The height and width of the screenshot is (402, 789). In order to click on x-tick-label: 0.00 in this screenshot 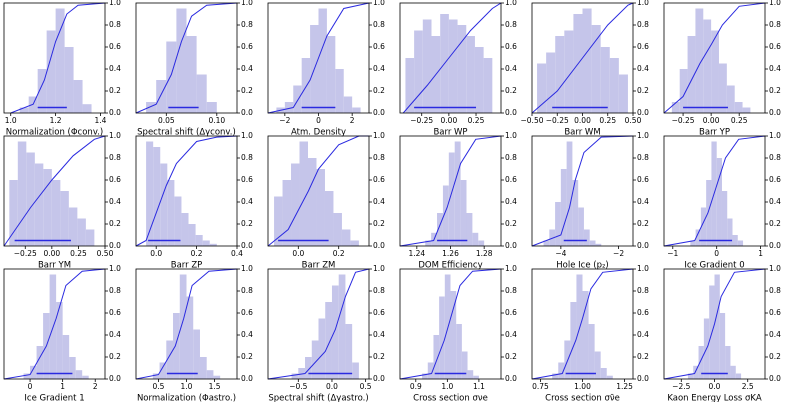, I will do `click(582, 120)`.